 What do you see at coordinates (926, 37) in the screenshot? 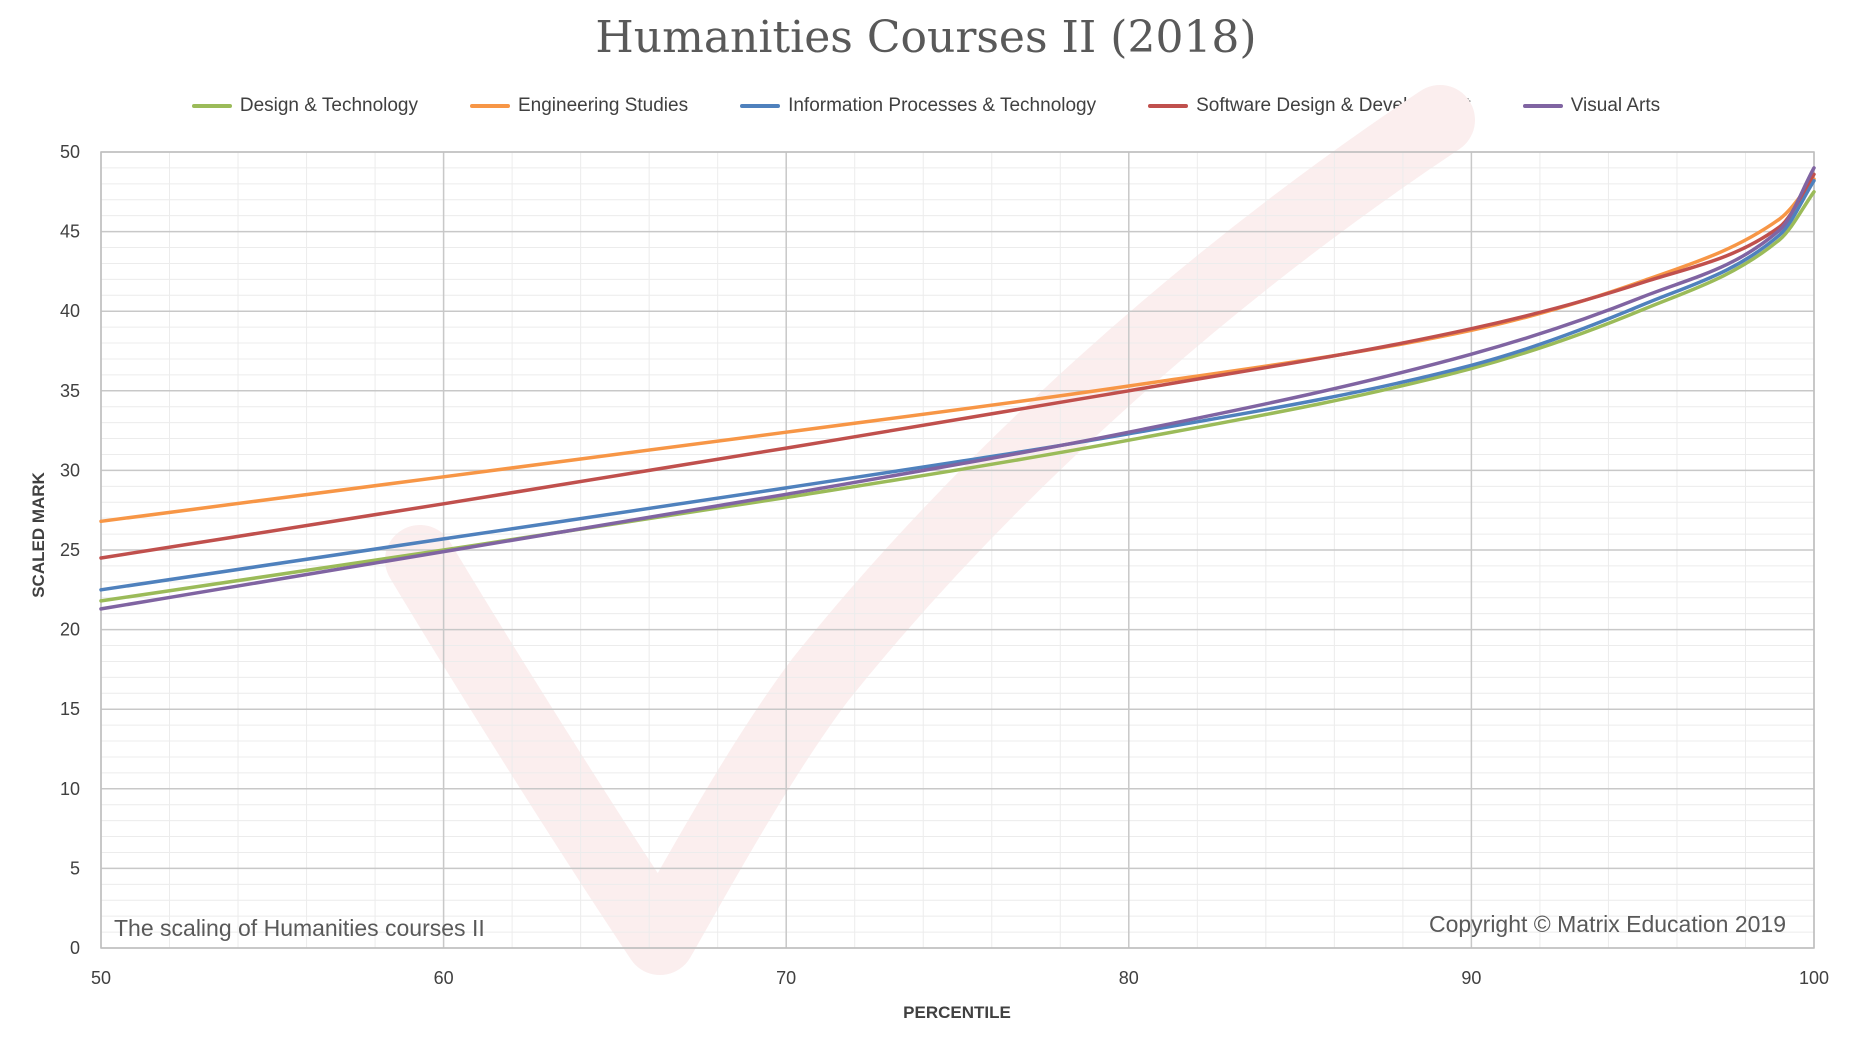
I see `chart-title: Humanities Courses II (2018)` at bounding box center [926, 37].